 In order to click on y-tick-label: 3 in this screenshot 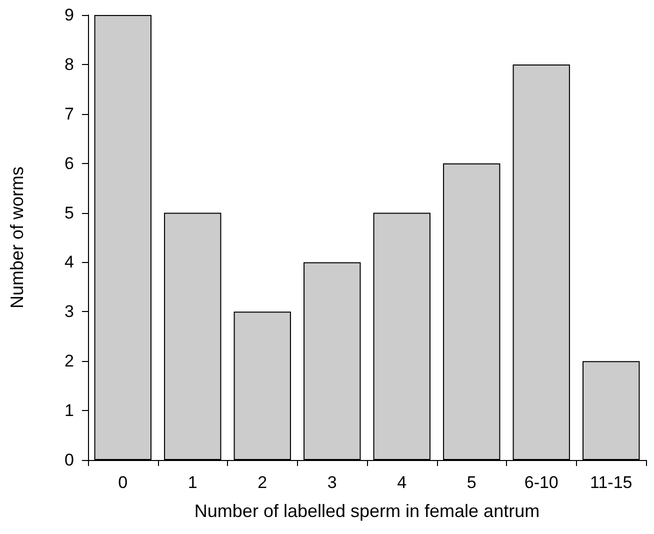, I will do `click(69, 312)`.